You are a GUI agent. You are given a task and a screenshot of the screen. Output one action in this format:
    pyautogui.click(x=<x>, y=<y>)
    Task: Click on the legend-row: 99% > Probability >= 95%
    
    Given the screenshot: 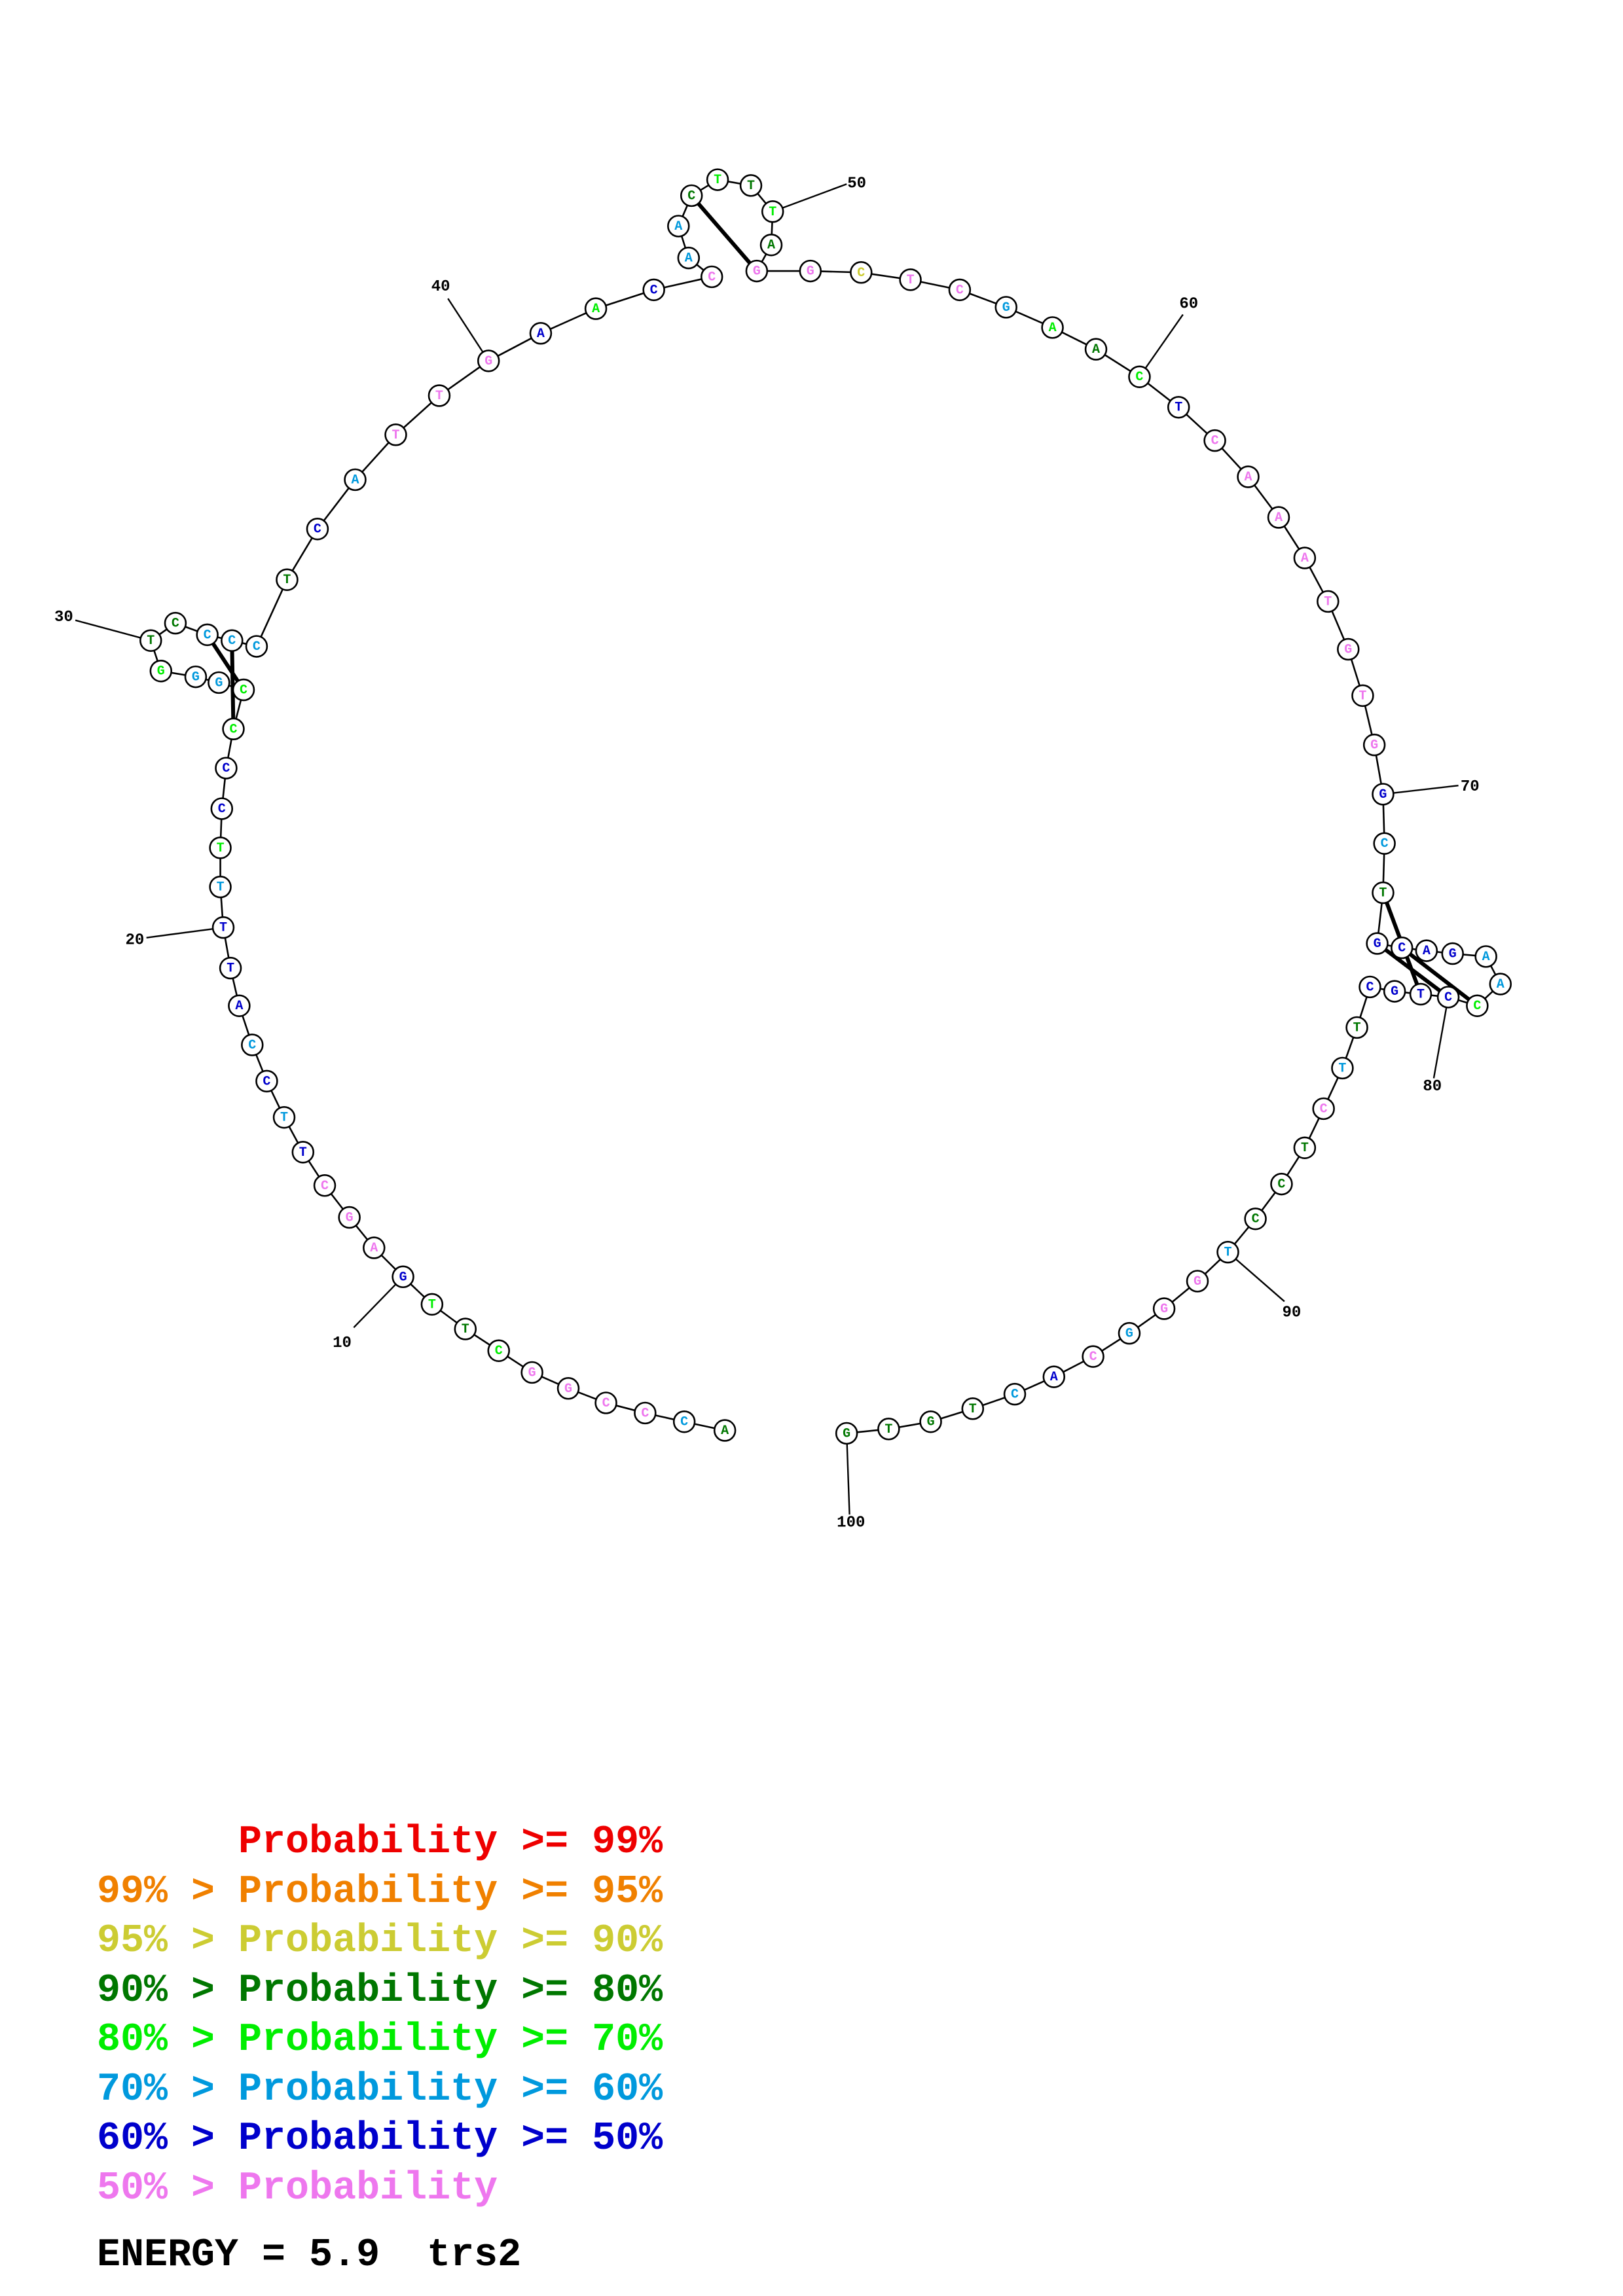 What is the action you would take?
    pyautogui.click(x=380, y=1891)
    